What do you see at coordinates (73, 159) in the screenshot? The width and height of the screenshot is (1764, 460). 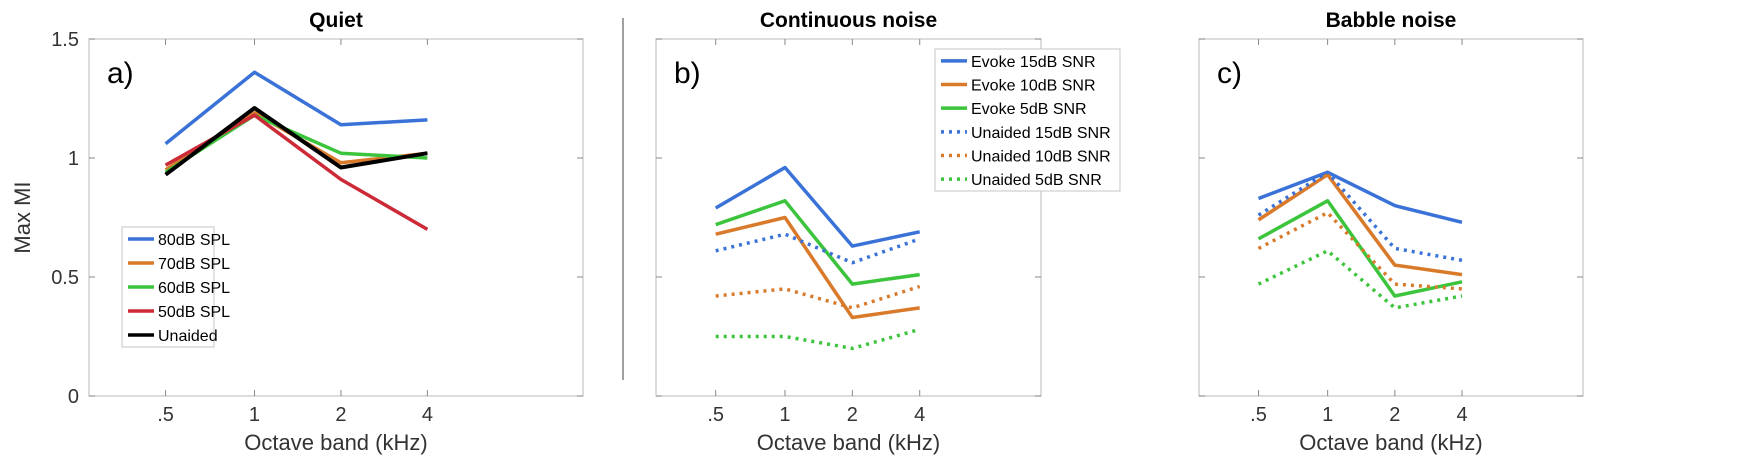 I see `y-tick-label: 1` at bounding box center [73, 159].